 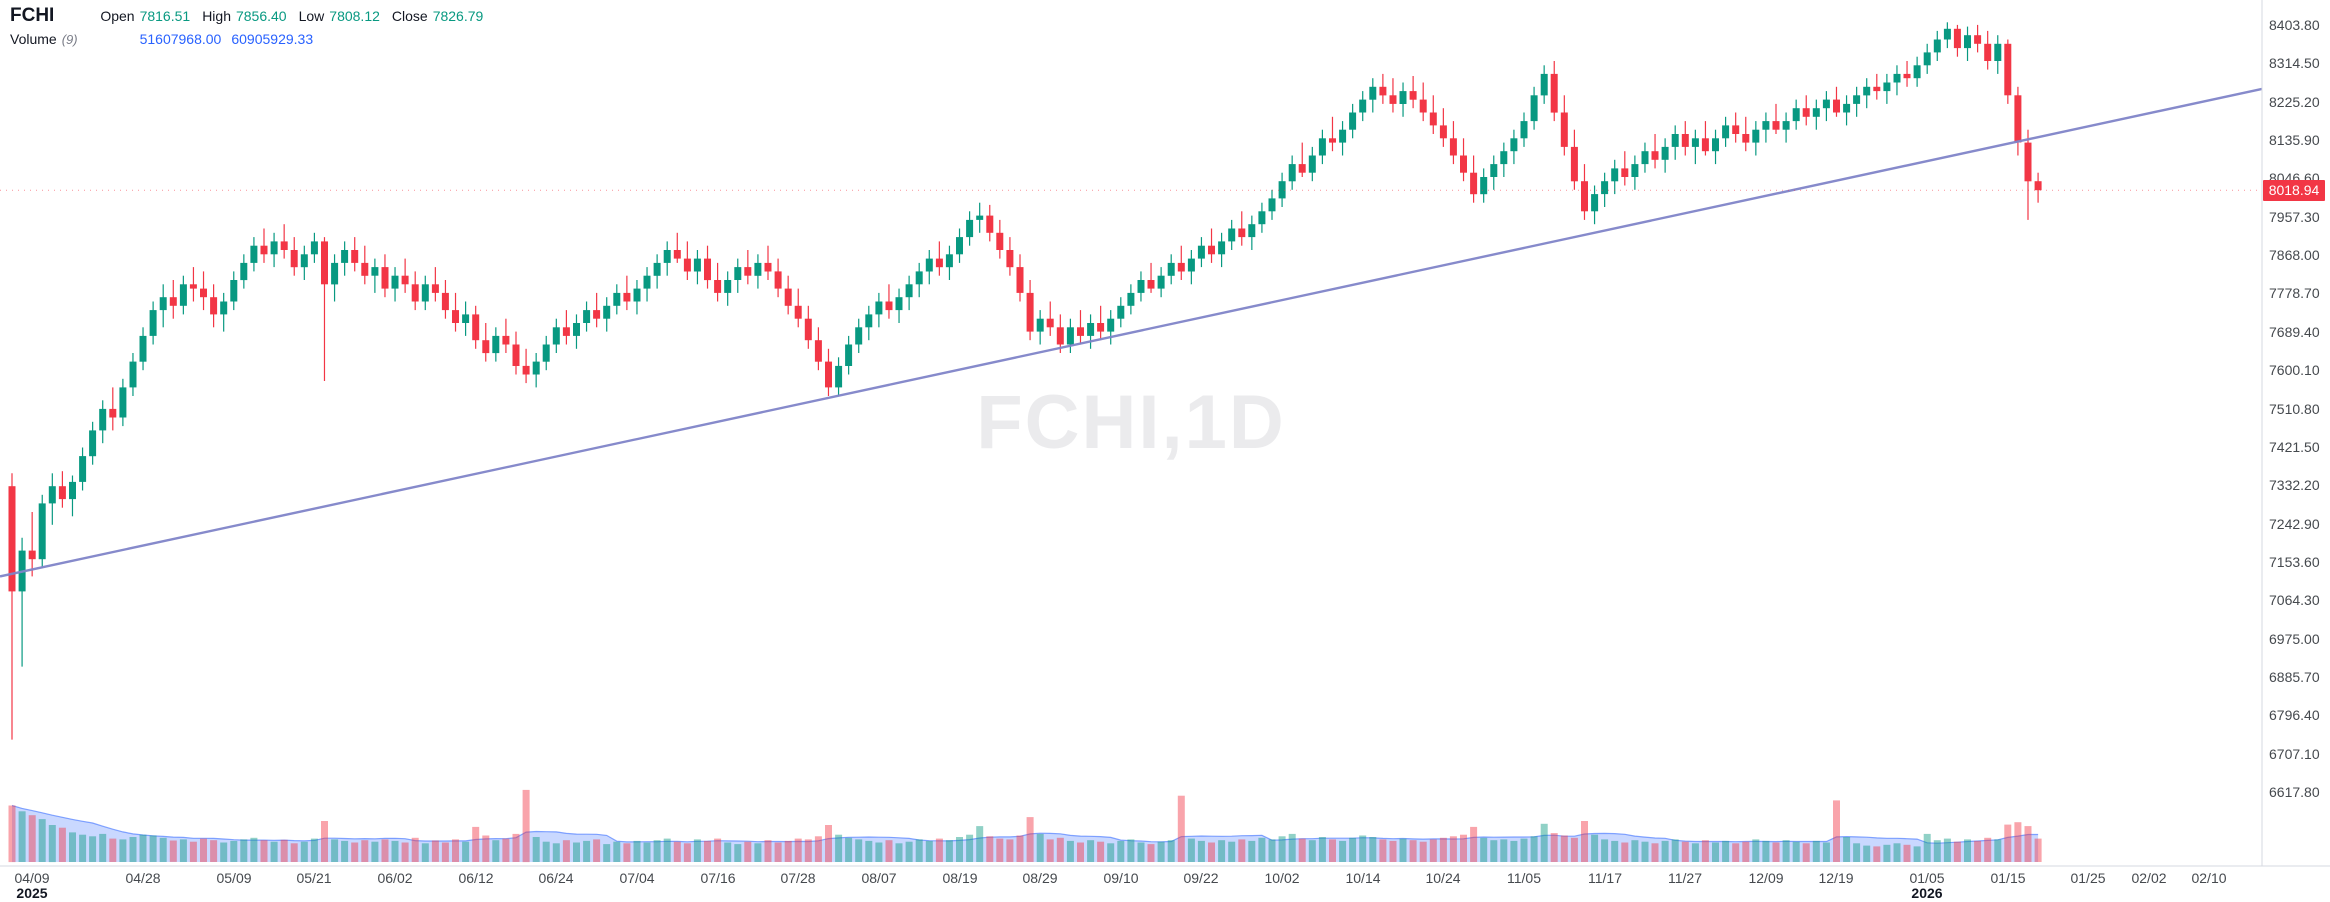 I want to click on time-axis-label: 07/04, so click(x=637, y=878).